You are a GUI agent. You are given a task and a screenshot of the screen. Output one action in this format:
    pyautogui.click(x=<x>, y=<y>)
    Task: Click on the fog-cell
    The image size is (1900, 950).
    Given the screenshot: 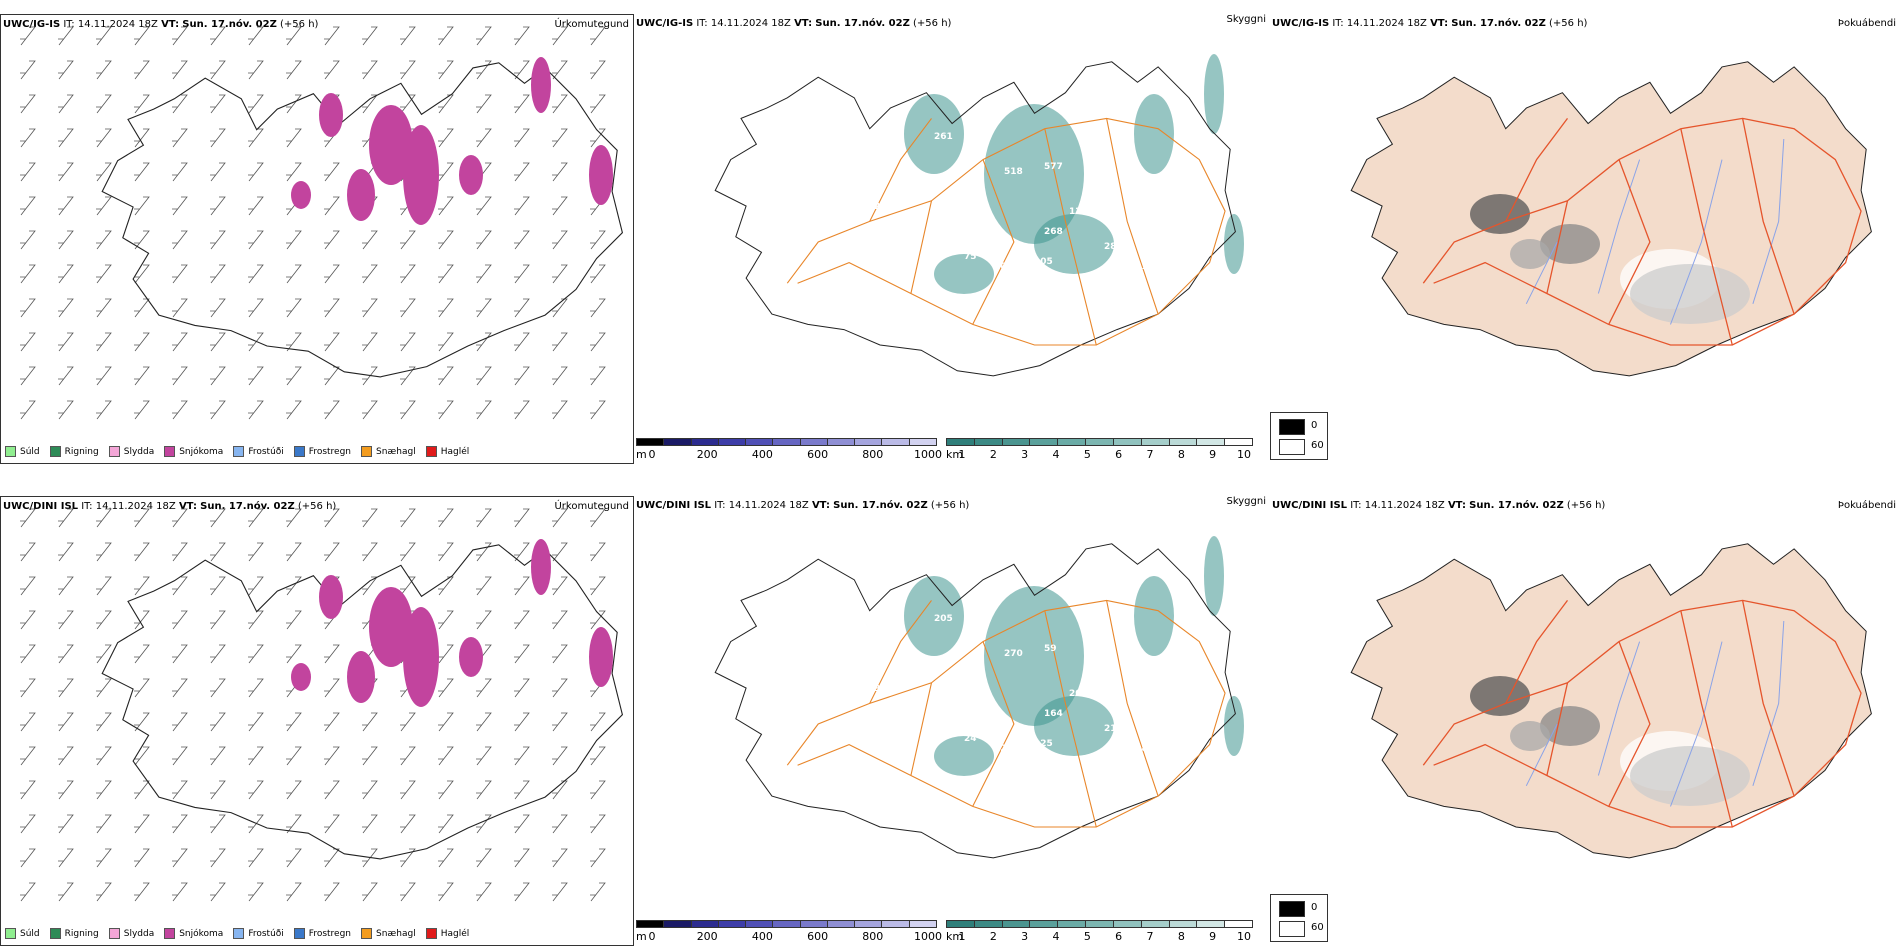 What is the action you would take?
    pyautogui.click(x=1530, y=254)
    